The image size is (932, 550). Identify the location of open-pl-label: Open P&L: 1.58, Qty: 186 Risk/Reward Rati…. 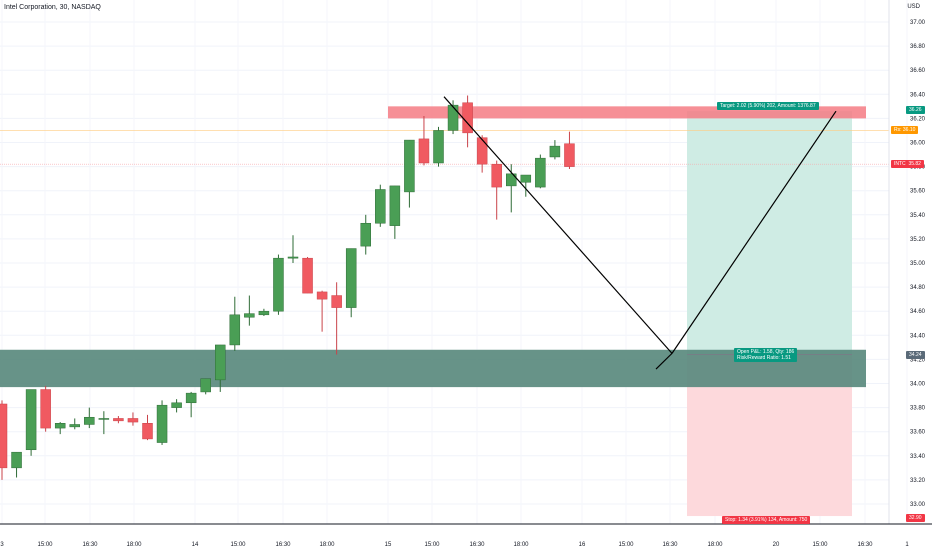
(766, 355).